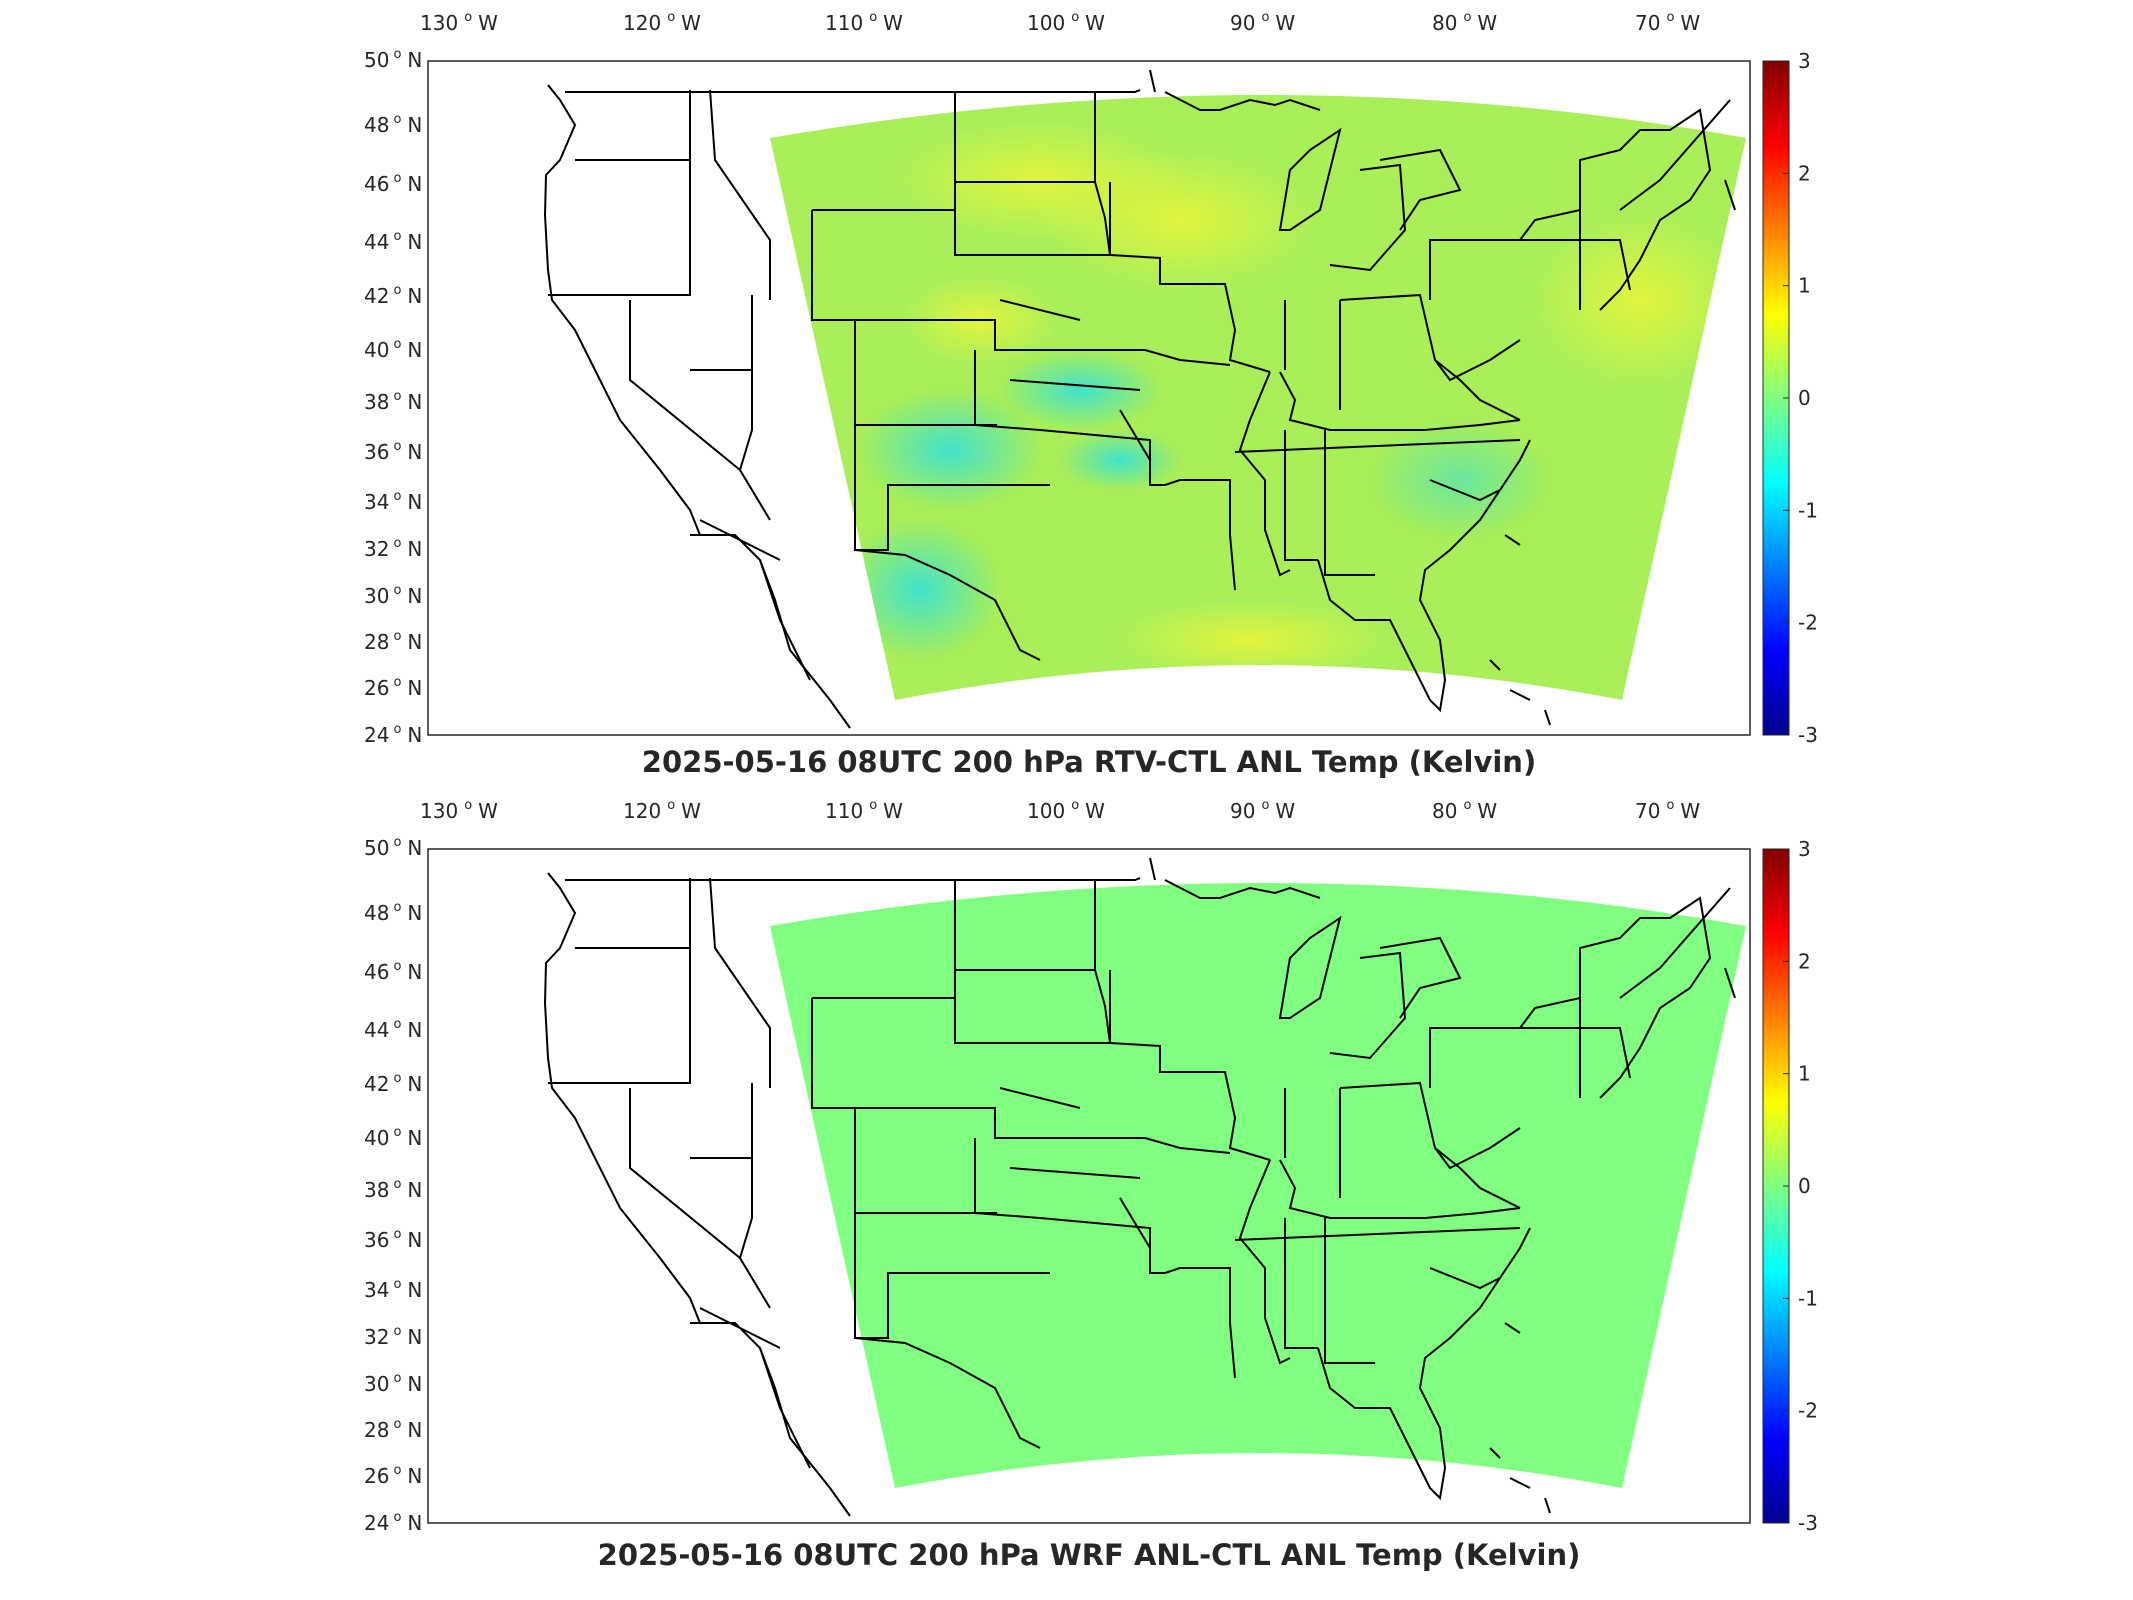 The width and height of the screenshot is (2133, 1600). Describe the element at coordinates (1808, 623) in the screenshot. I see `colorbar-tick-label: -2` at that location.